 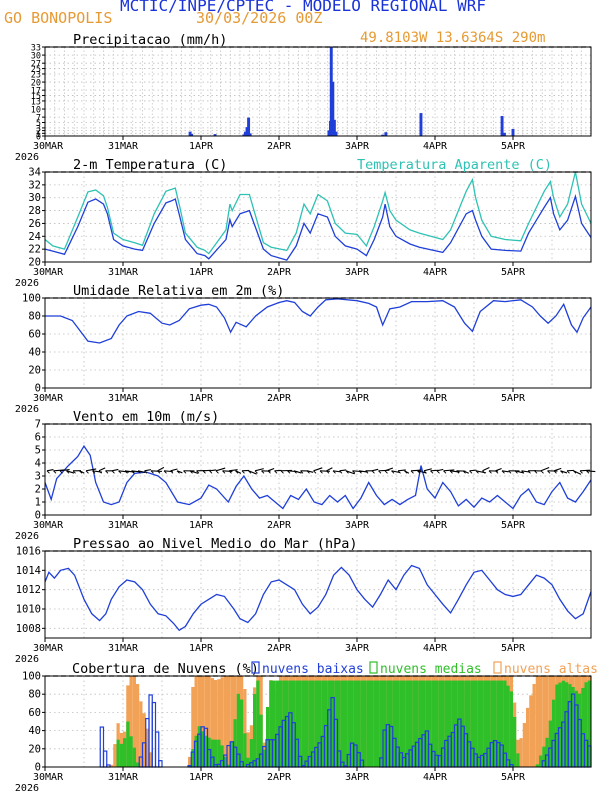 What do you see at coordinates (34, 173) in the screenshot?
I see `y-tick-label: 34` at bounding box center [34, 173].